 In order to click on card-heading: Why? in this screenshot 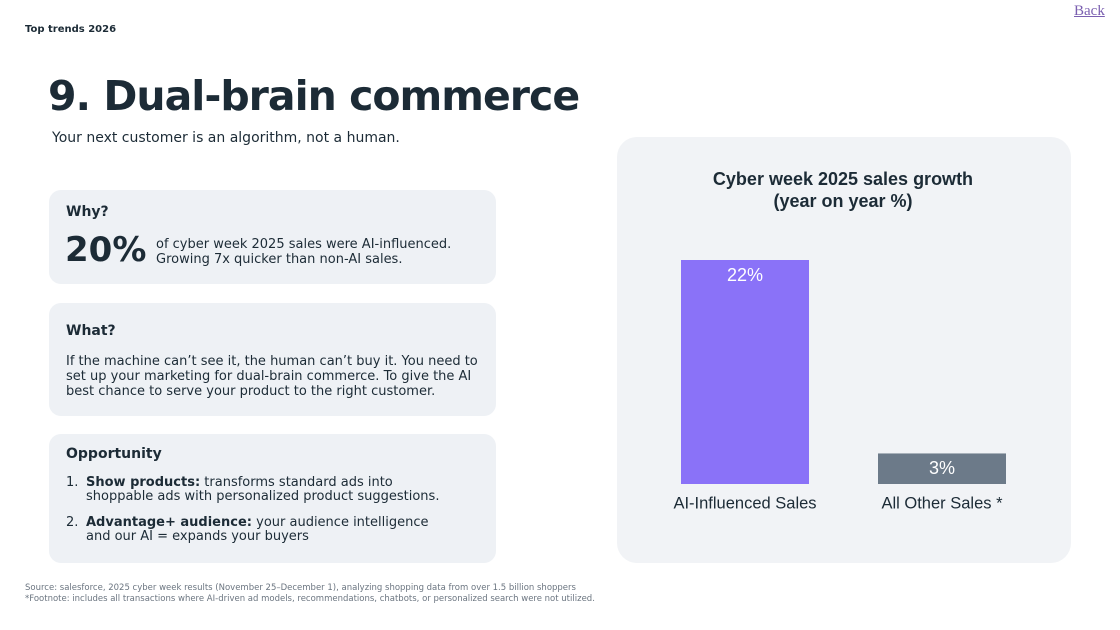, I will do `click(87, 212)`.